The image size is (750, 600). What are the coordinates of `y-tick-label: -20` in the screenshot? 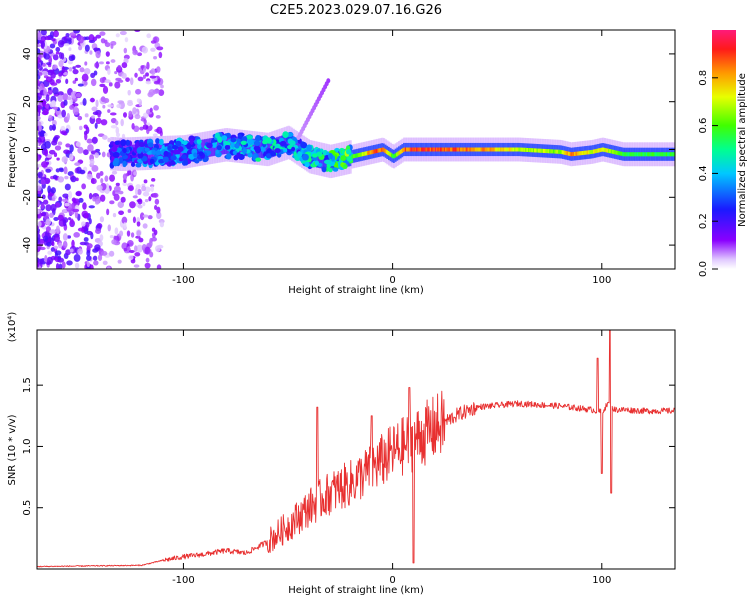 It's located at (27, 197).